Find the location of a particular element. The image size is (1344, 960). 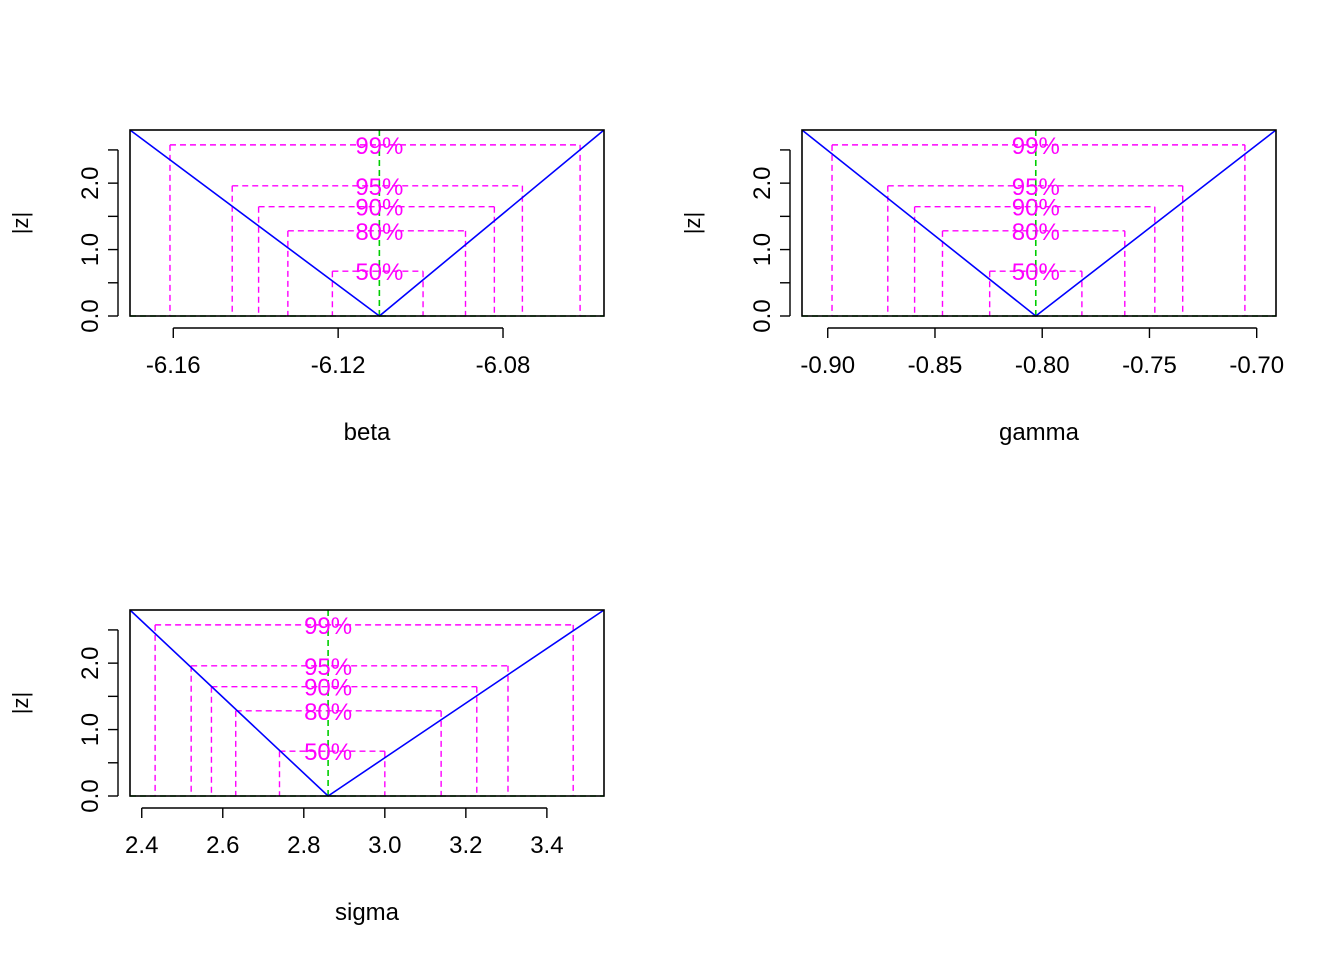

x-tick-label: 3.2 is located at coordinates (465, 845).